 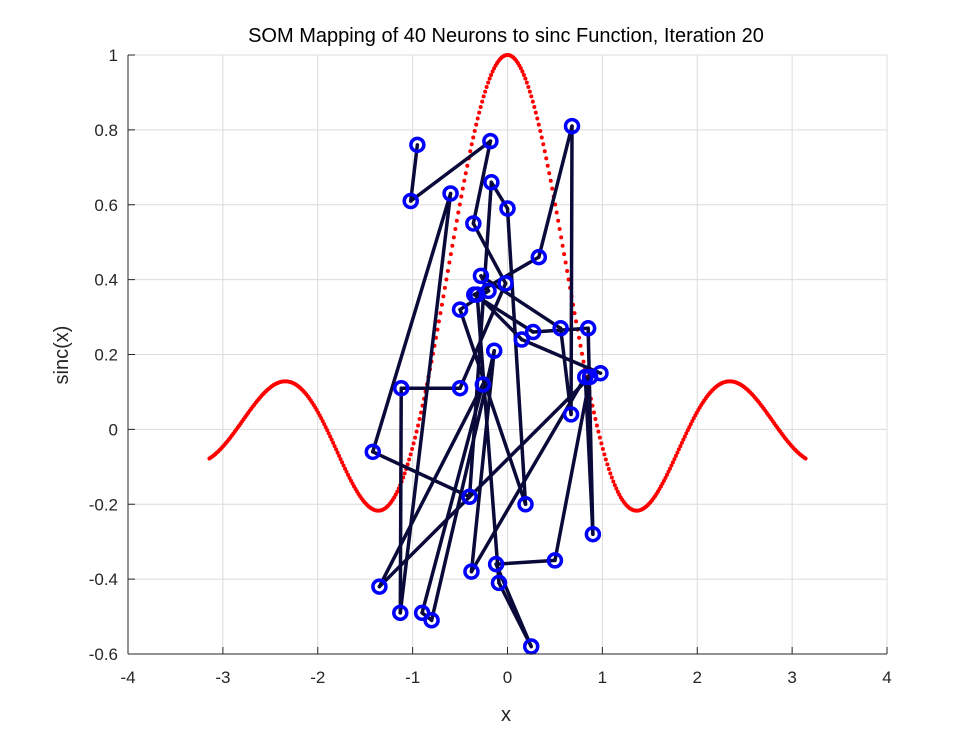 What do you see at coordinates (103, 579) in the screenshot?
I see `y-tick-label: -0.4` at bounding box center [103, 579].